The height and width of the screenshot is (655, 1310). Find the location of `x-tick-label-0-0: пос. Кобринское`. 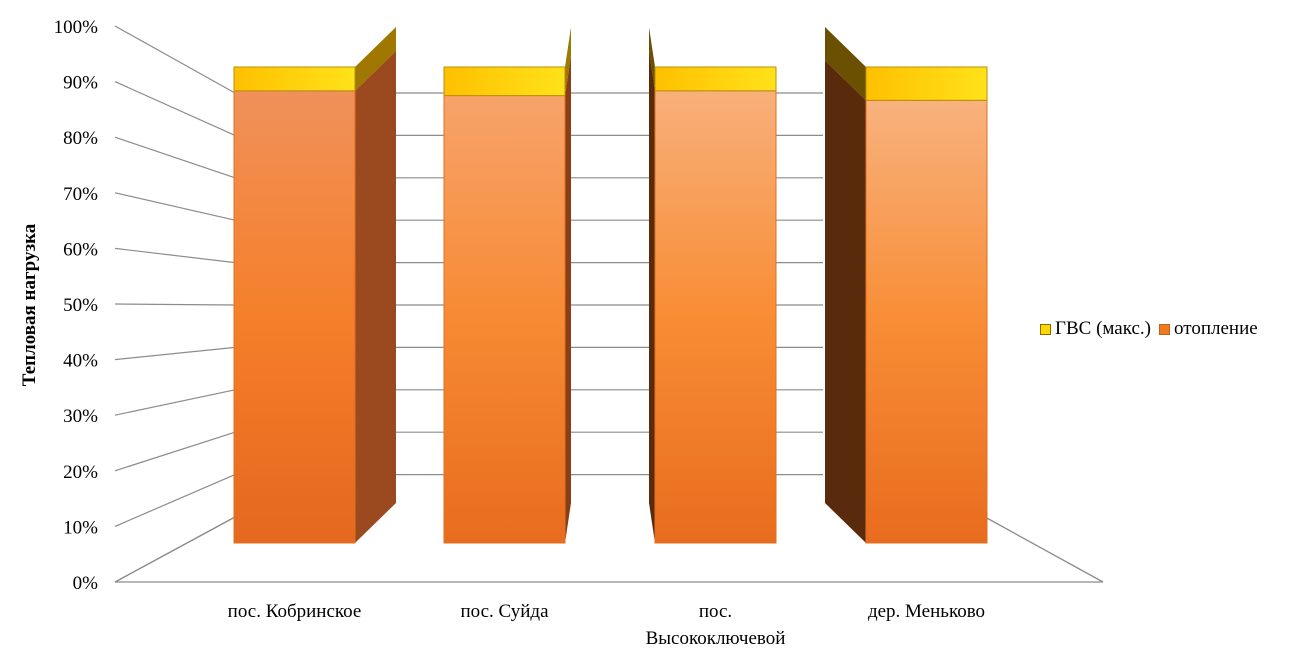

x-tick-label-0-0: пос. Кобринское is located at coordinates (295, 611).